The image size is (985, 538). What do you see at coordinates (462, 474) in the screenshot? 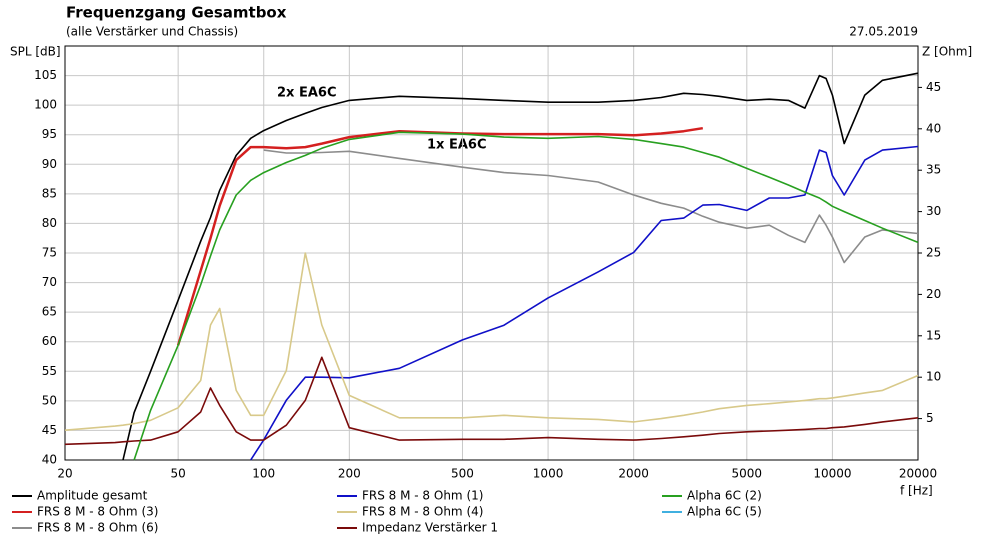
I see `x-tick-label: 500` at bounding box center [462, 474].